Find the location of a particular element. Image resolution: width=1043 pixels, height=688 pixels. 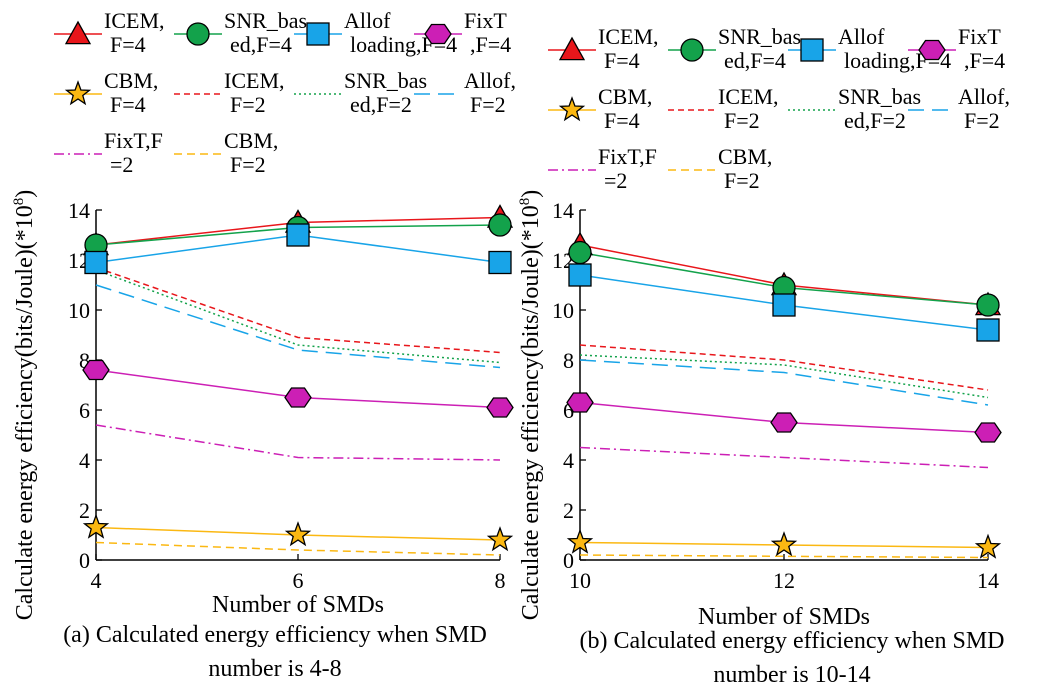

series-line-allof2 is located at coordinates (298, 326).